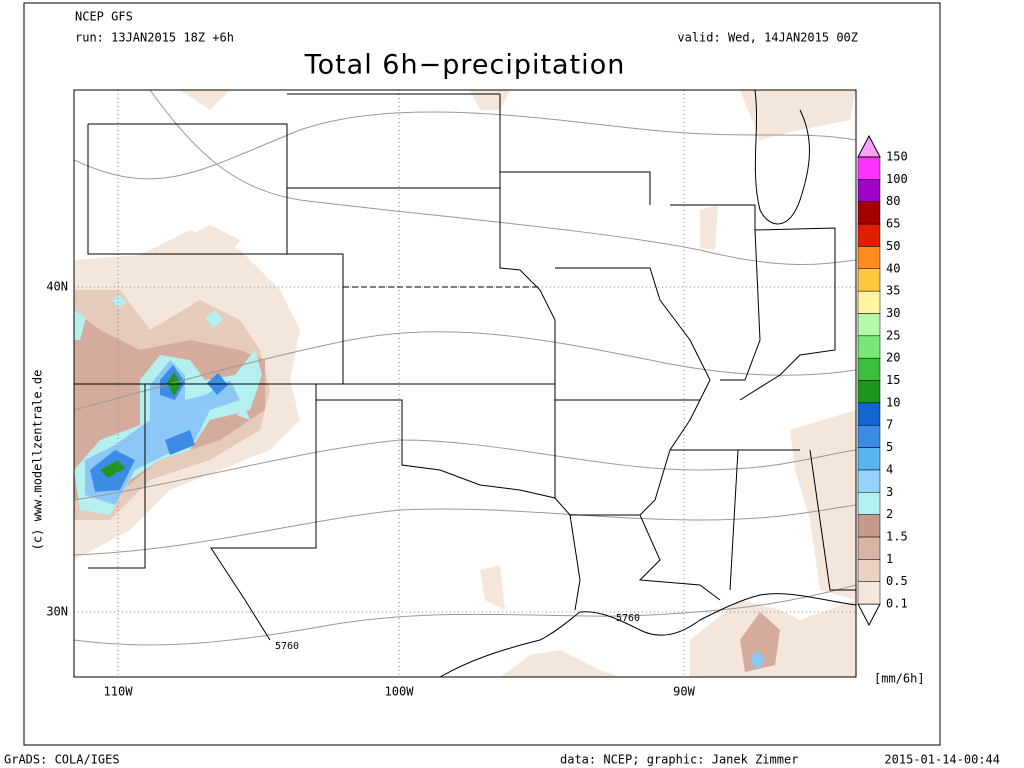  Describe the element at coordinates (897, 604) in the screenshot. I see `legend-label: 0.1` at that location.